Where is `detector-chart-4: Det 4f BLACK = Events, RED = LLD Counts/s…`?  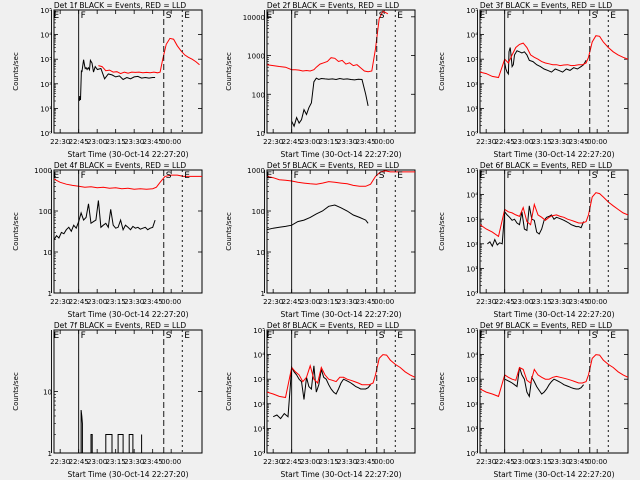 detector-chart-4: Det 4f BLACK = Events, RED = LLD Counts/s… is located at coordinates (107, 240).